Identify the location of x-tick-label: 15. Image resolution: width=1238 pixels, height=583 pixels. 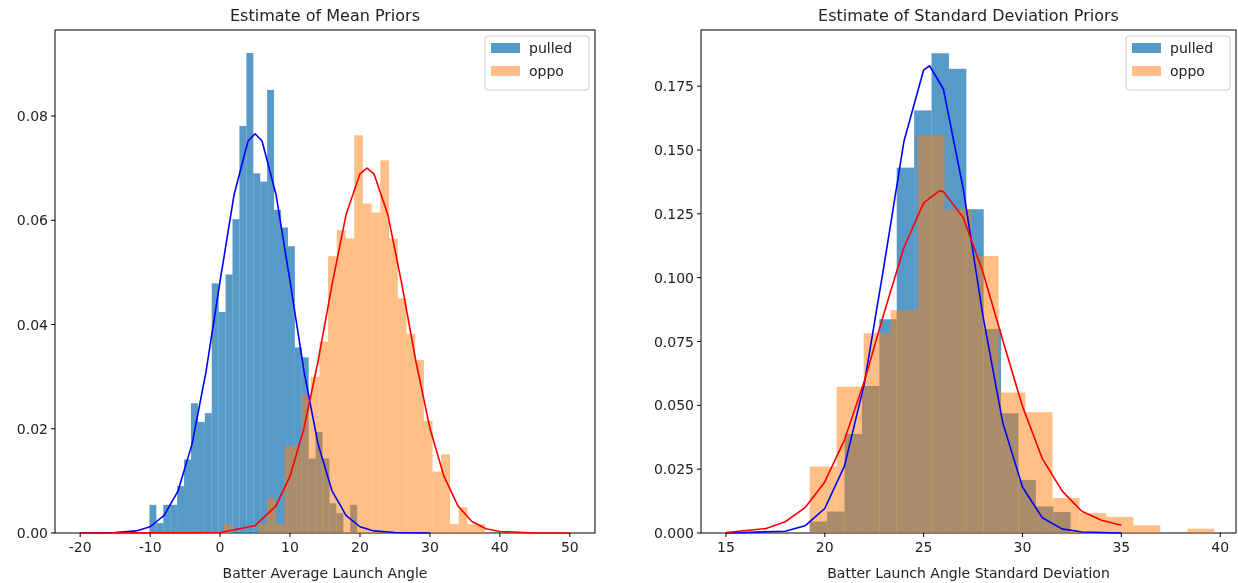
(726, 547).